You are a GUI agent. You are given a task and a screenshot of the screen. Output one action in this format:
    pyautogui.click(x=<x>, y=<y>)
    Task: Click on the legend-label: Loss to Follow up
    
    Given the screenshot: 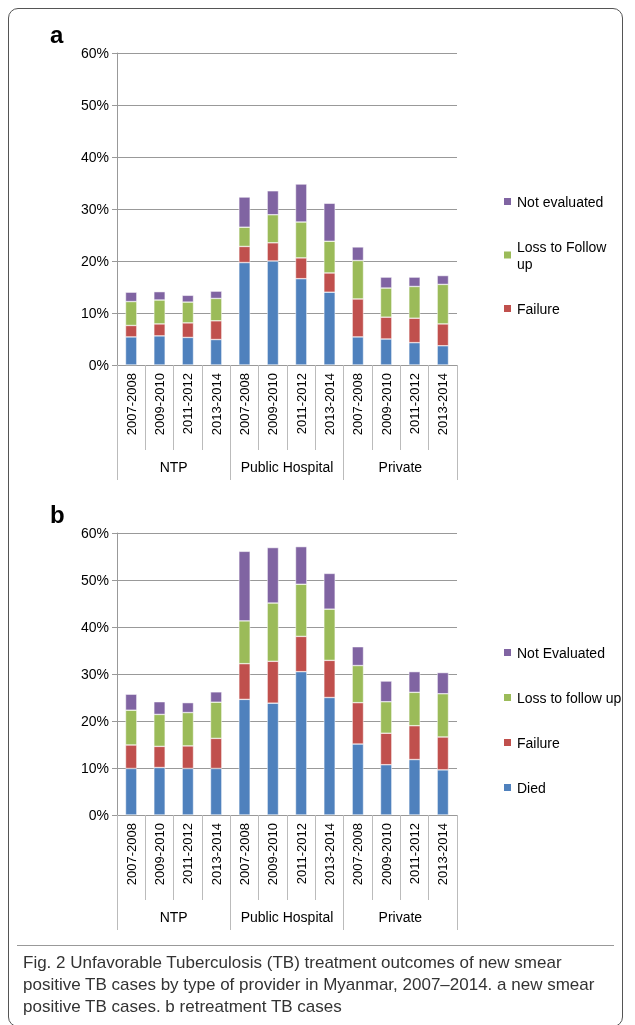 What is the action you would take?
    pyautogui.click(x=564, y=255)
    